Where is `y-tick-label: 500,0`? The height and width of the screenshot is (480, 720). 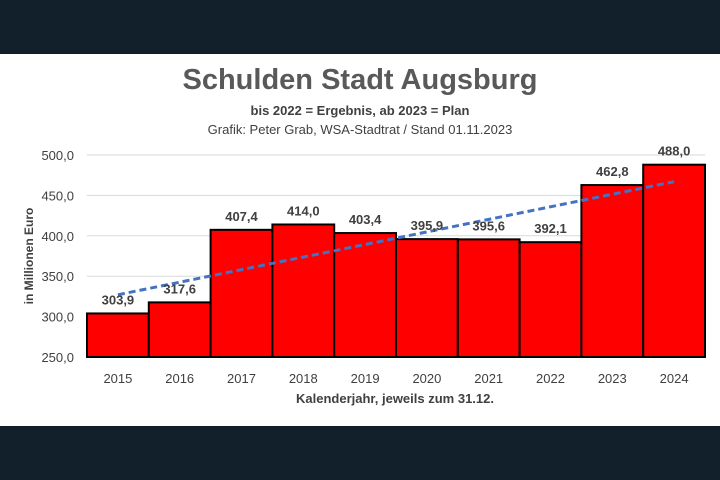 y-tick-label: 500,0 is located at coordinates (57, 155).